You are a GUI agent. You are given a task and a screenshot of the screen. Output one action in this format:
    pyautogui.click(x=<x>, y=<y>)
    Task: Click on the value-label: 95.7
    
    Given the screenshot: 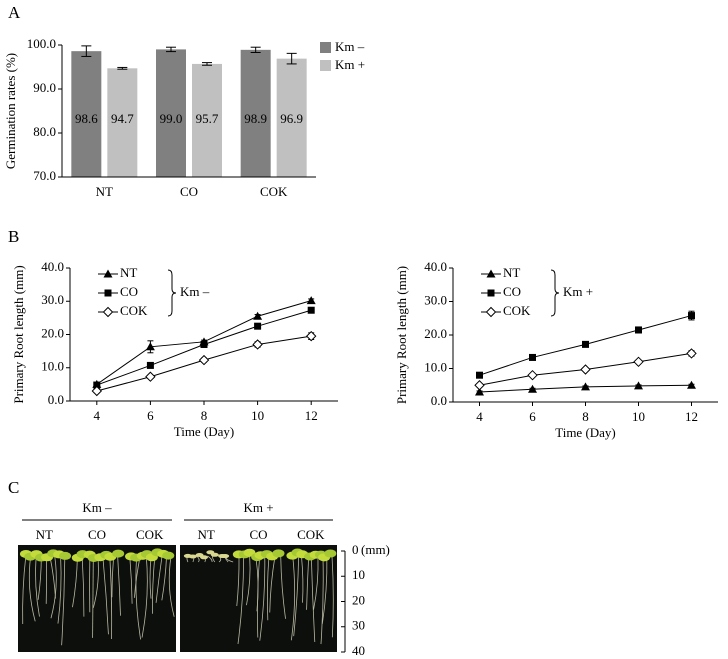 What is the action you would take?
    pyautogui.click(x=207, y=118)
    